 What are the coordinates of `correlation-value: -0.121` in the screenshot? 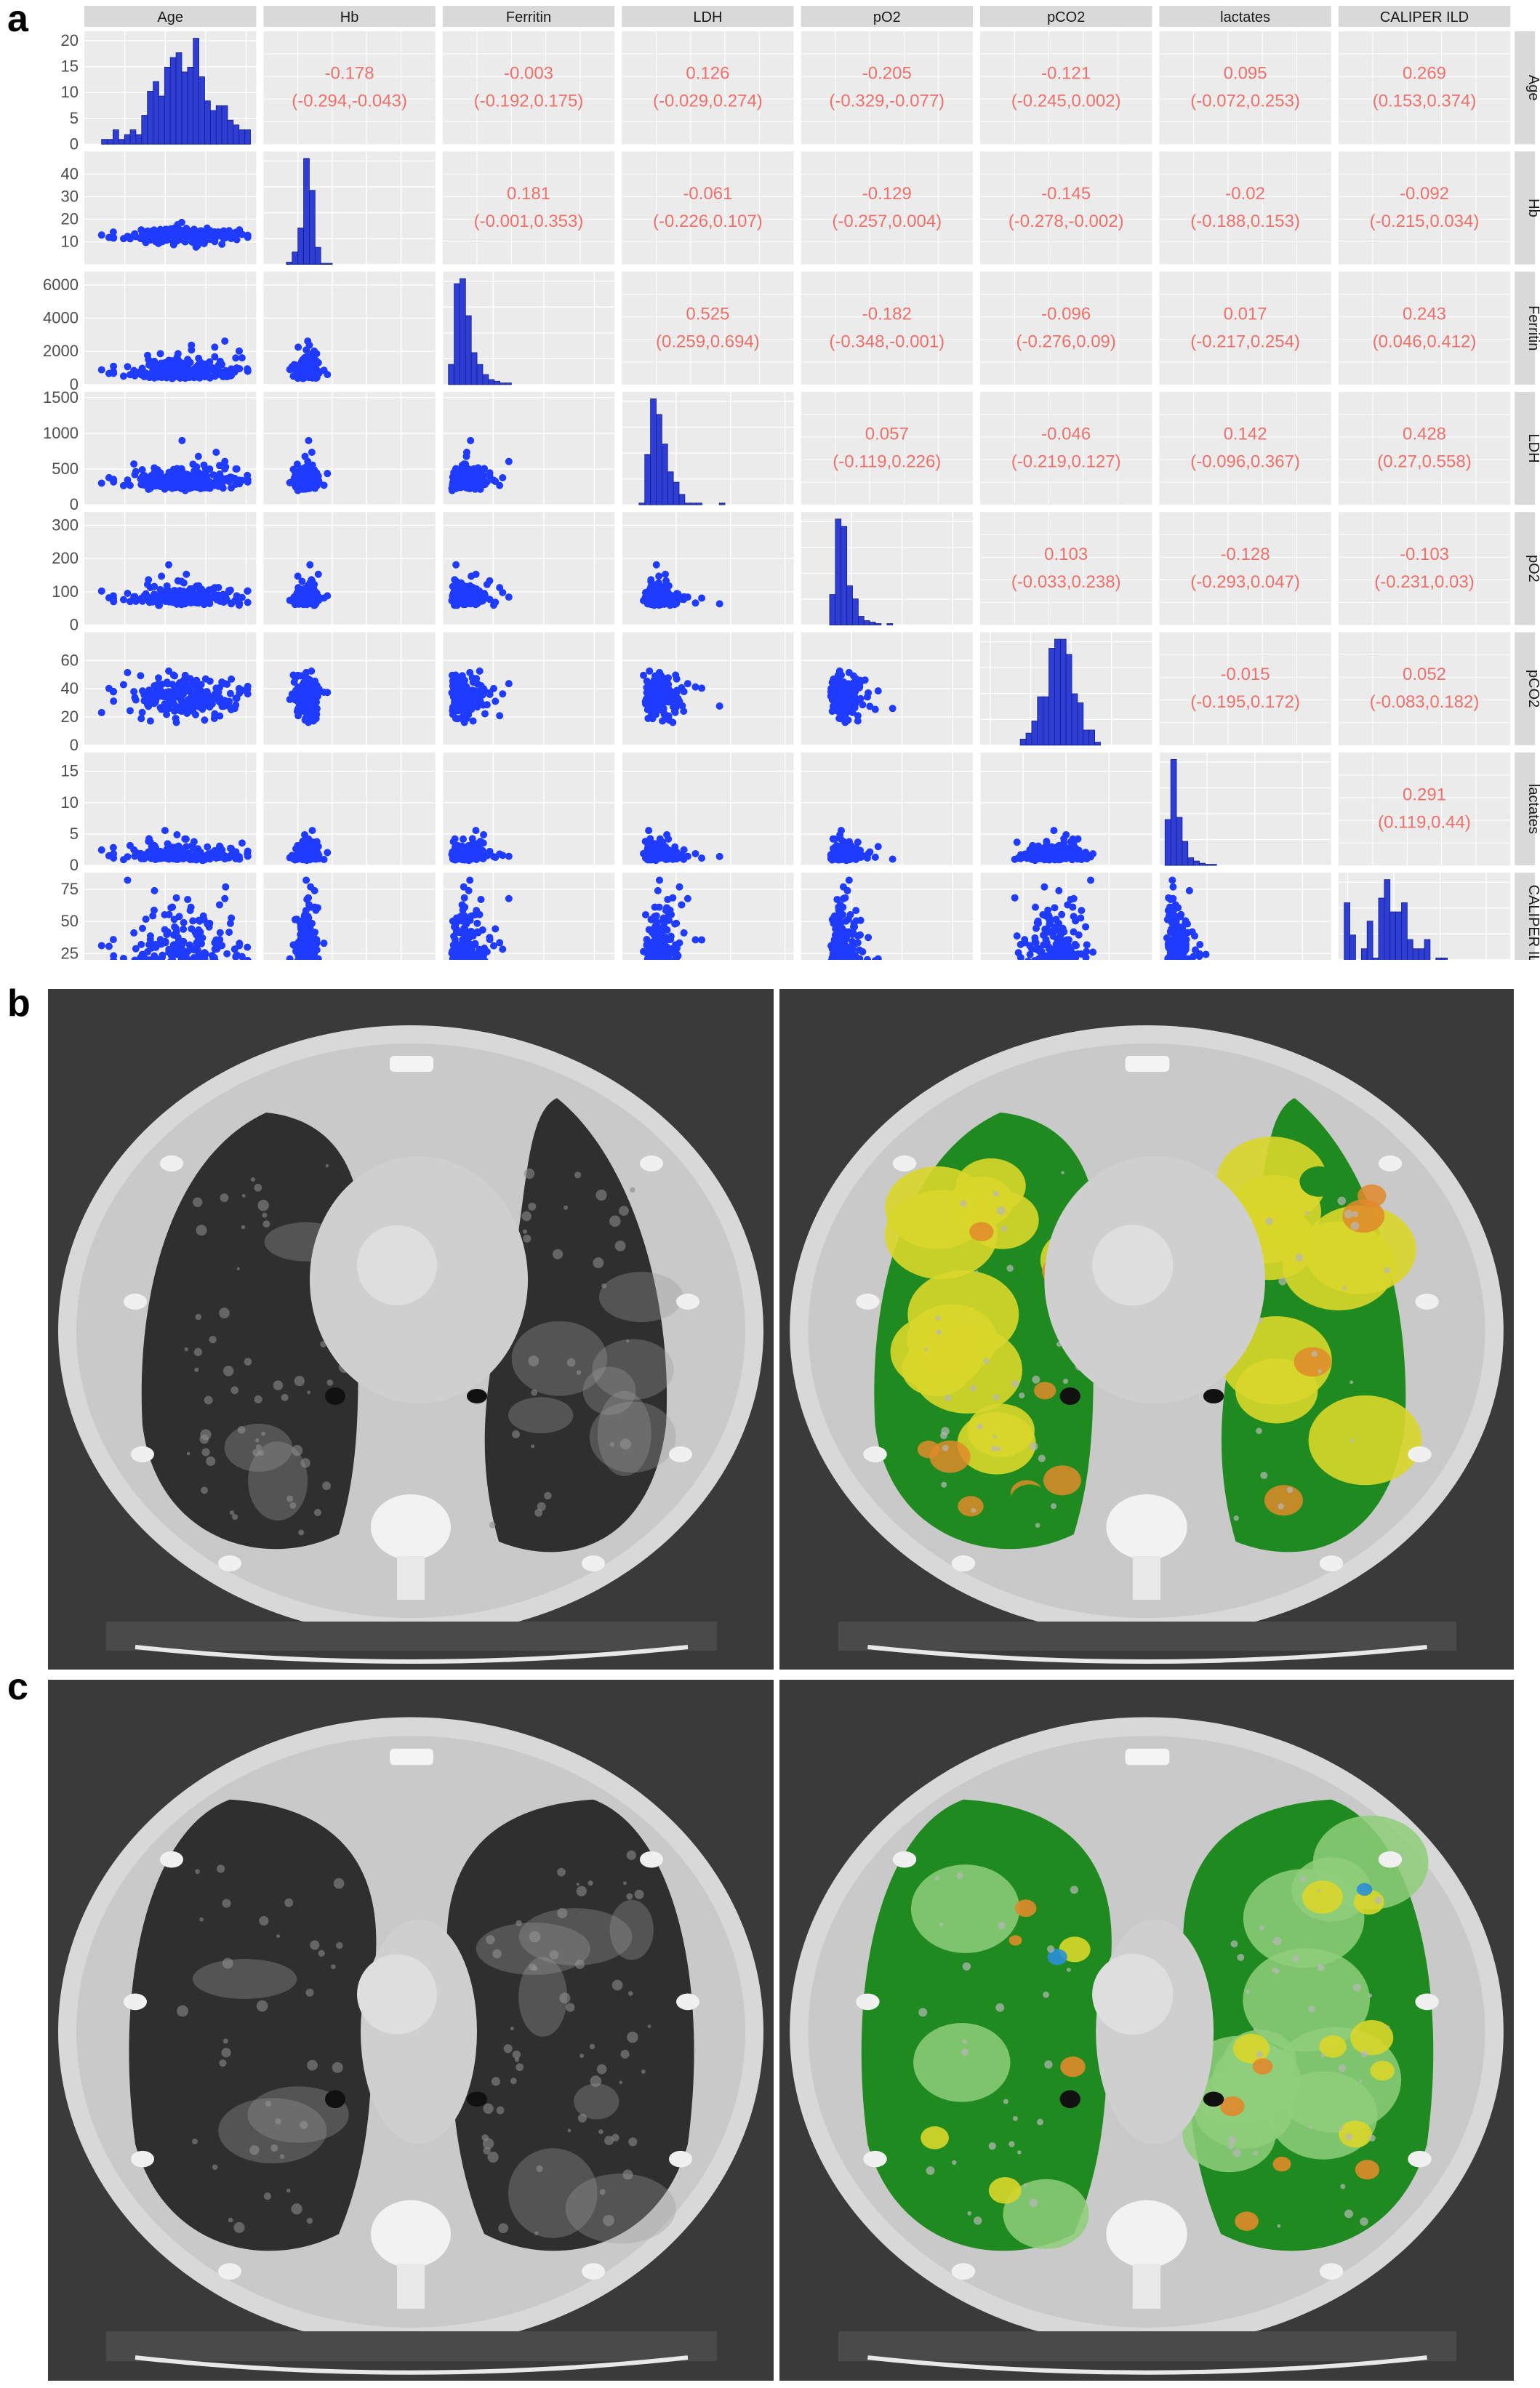 It's located at (1066, 74).